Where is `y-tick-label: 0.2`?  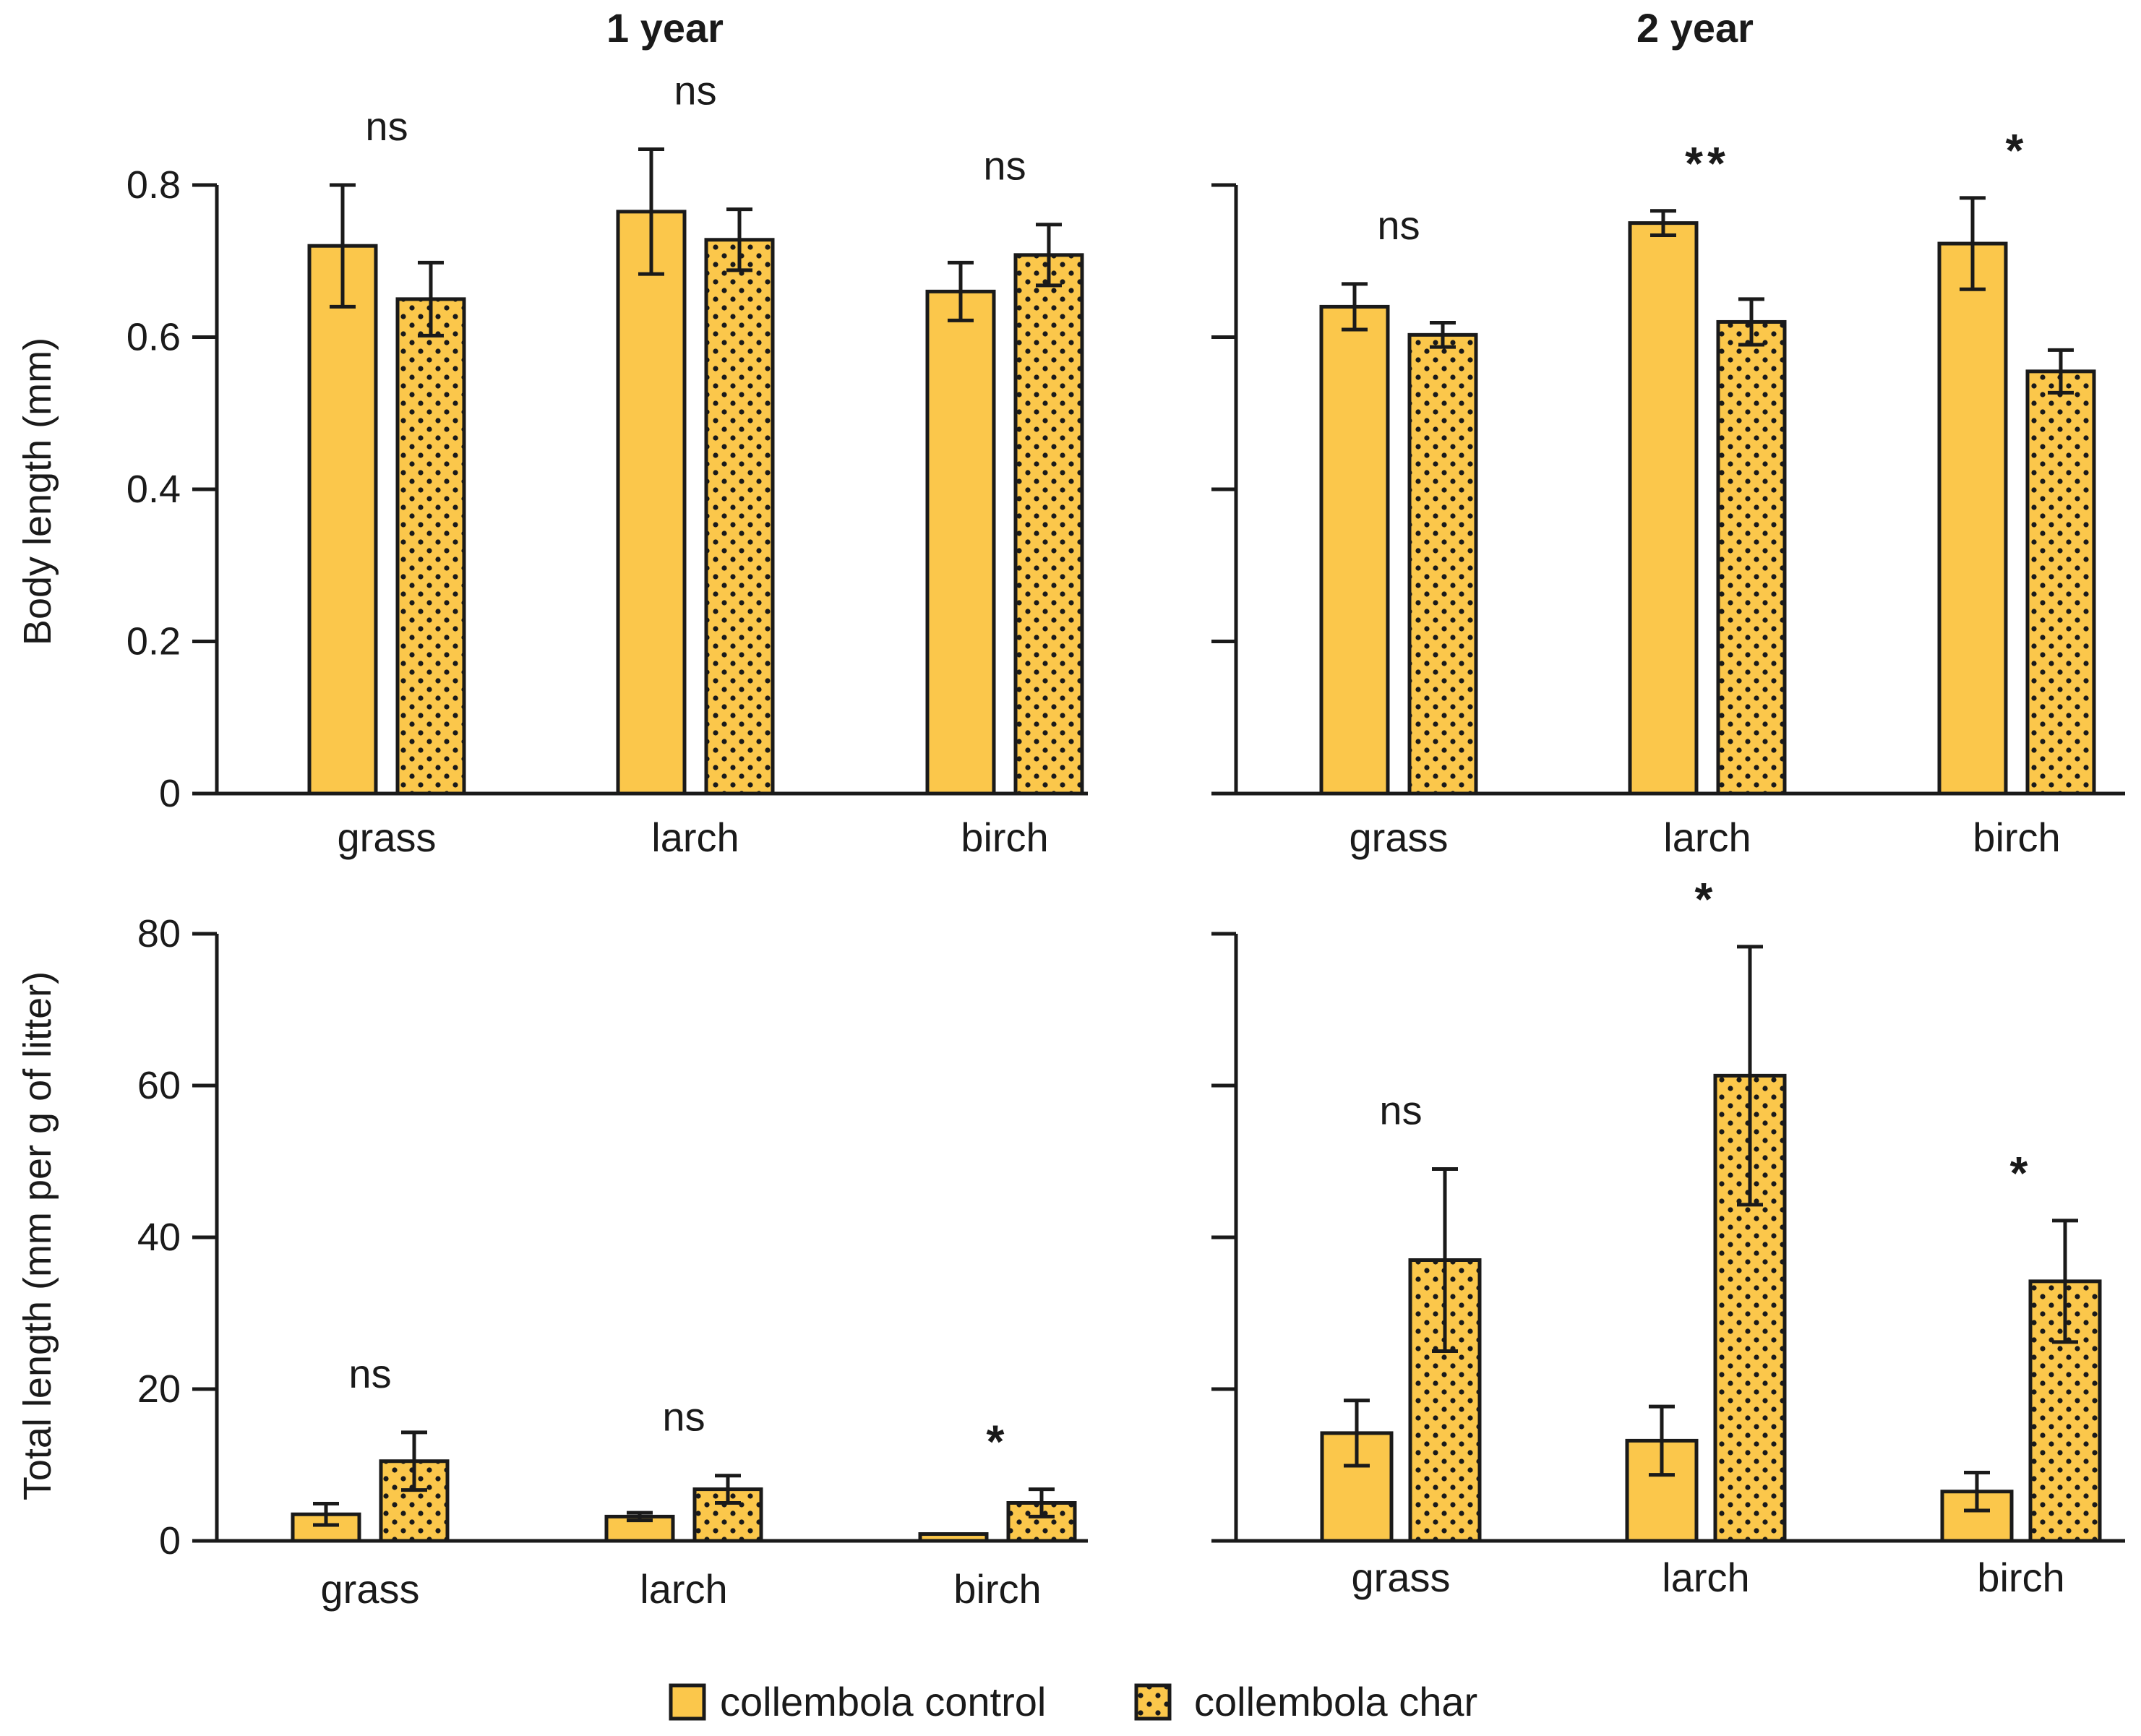
y-tick-label: 0.2 is located at coordinates (153, 641).